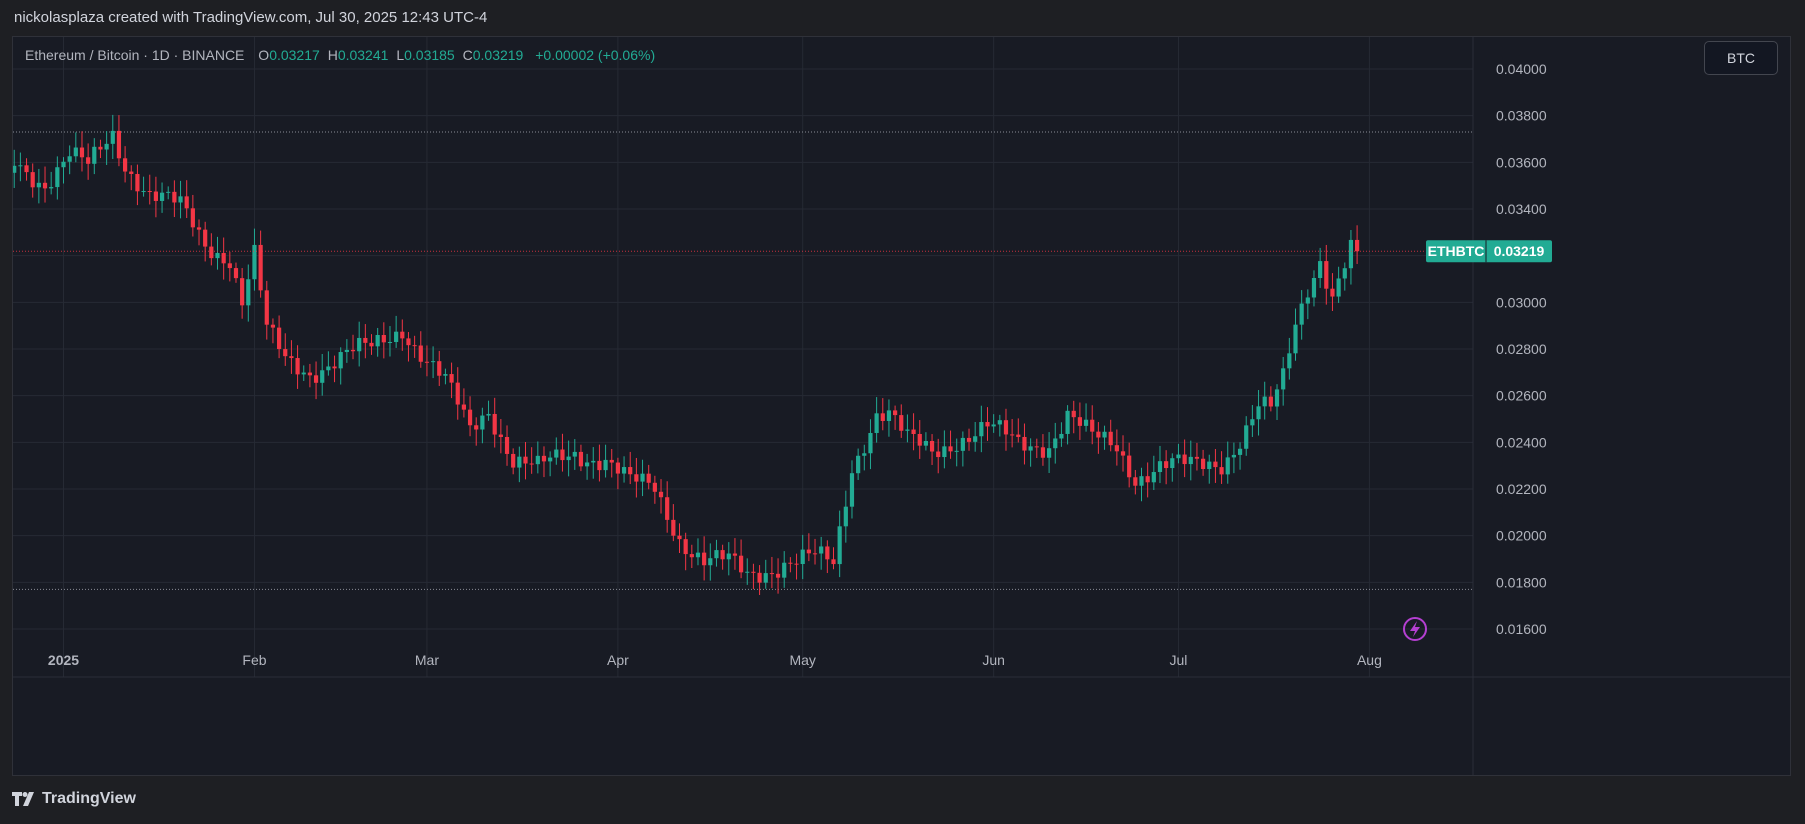 The height and width of the screenshot is (824, 1805). What do you see at coordinates (498, 55) in the screenshot?
I see `close-value: 0.03219` at bounding box center [498, 55].